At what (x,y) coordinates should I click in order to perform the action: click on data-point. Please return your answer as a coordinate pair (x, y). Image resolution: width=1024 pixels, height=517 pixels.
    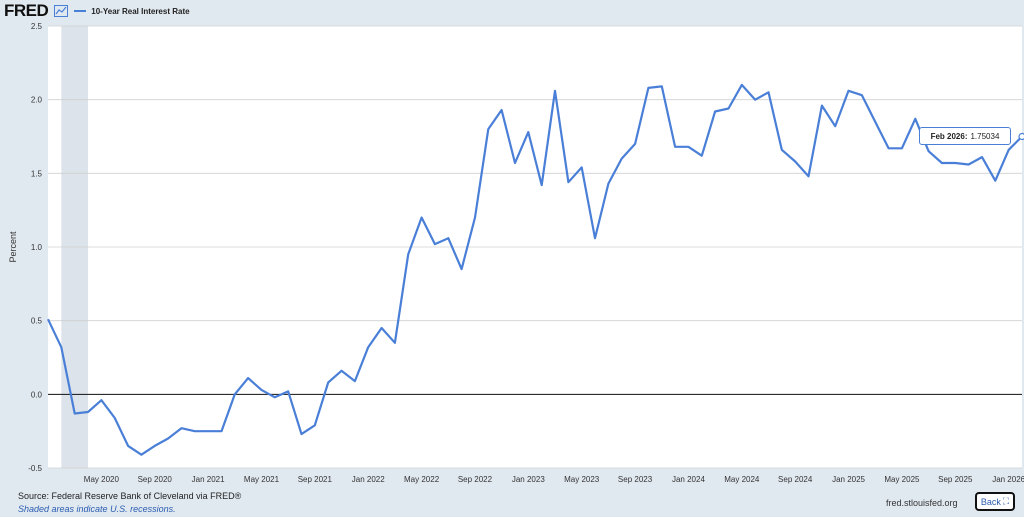
    Looking at the image, I should click on (1021, 136).